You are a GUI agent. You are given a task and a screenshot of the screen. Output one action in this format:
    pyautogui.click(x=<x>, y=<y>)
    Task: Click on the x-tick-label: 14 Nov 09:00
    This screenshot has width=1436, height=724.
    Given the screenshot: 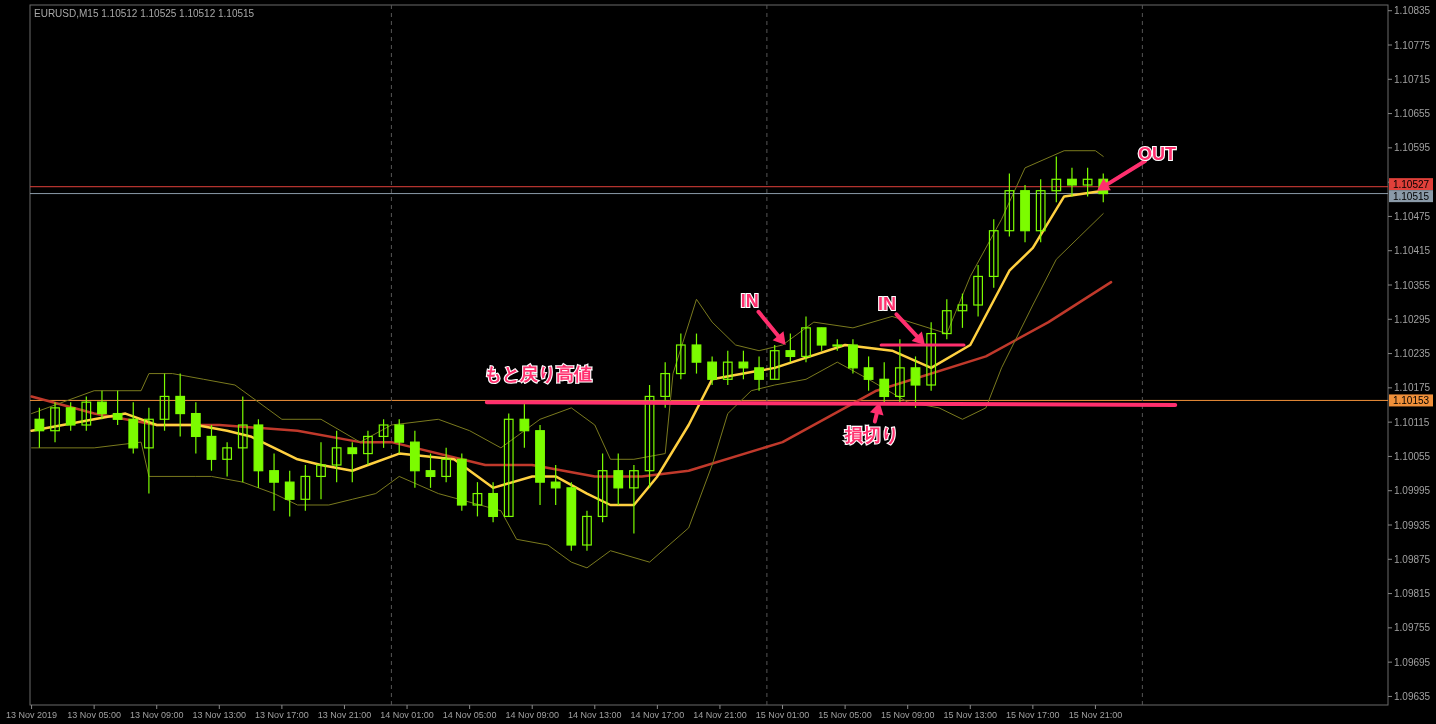 What is the action you would take?
    pyautogui.click(x=532, y=715)
    